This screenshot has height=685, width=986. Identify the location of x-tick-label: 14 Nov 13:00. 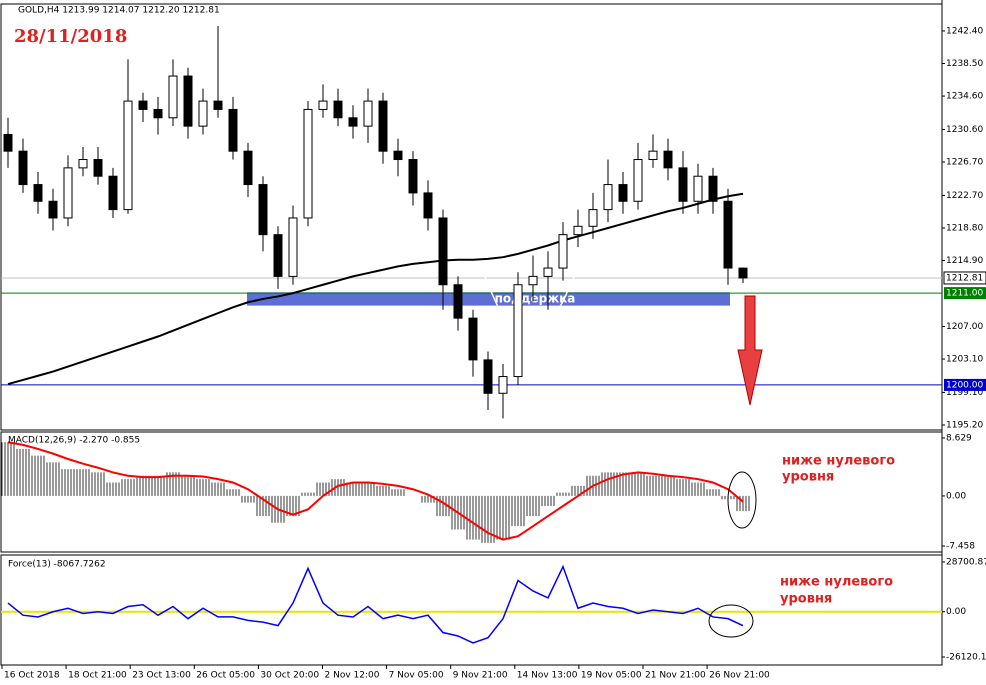
(547, 676).